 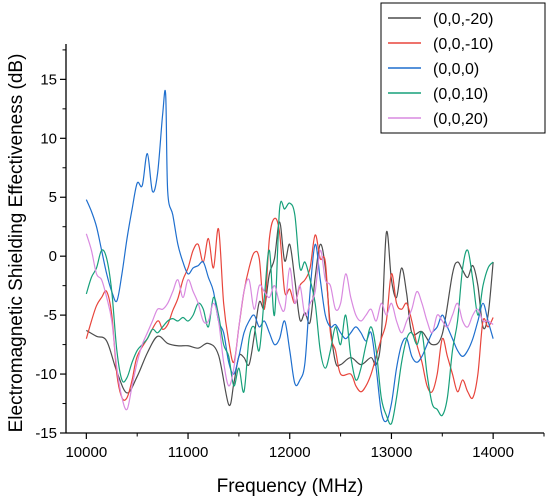 I want to click on legend-label: (0,0,-10), so click(x=463, y=44).